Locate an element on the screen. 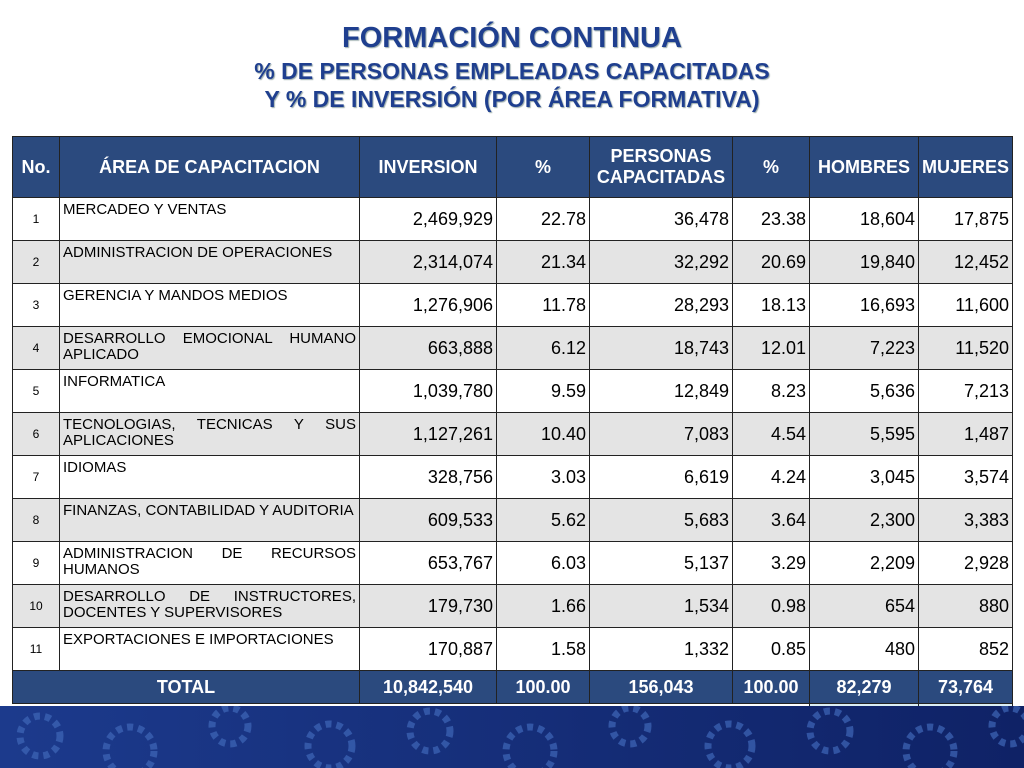 The height and width of the screenshot is (768, 1024). value-cell: 2,314,074 is located at coordinates (428, 262).